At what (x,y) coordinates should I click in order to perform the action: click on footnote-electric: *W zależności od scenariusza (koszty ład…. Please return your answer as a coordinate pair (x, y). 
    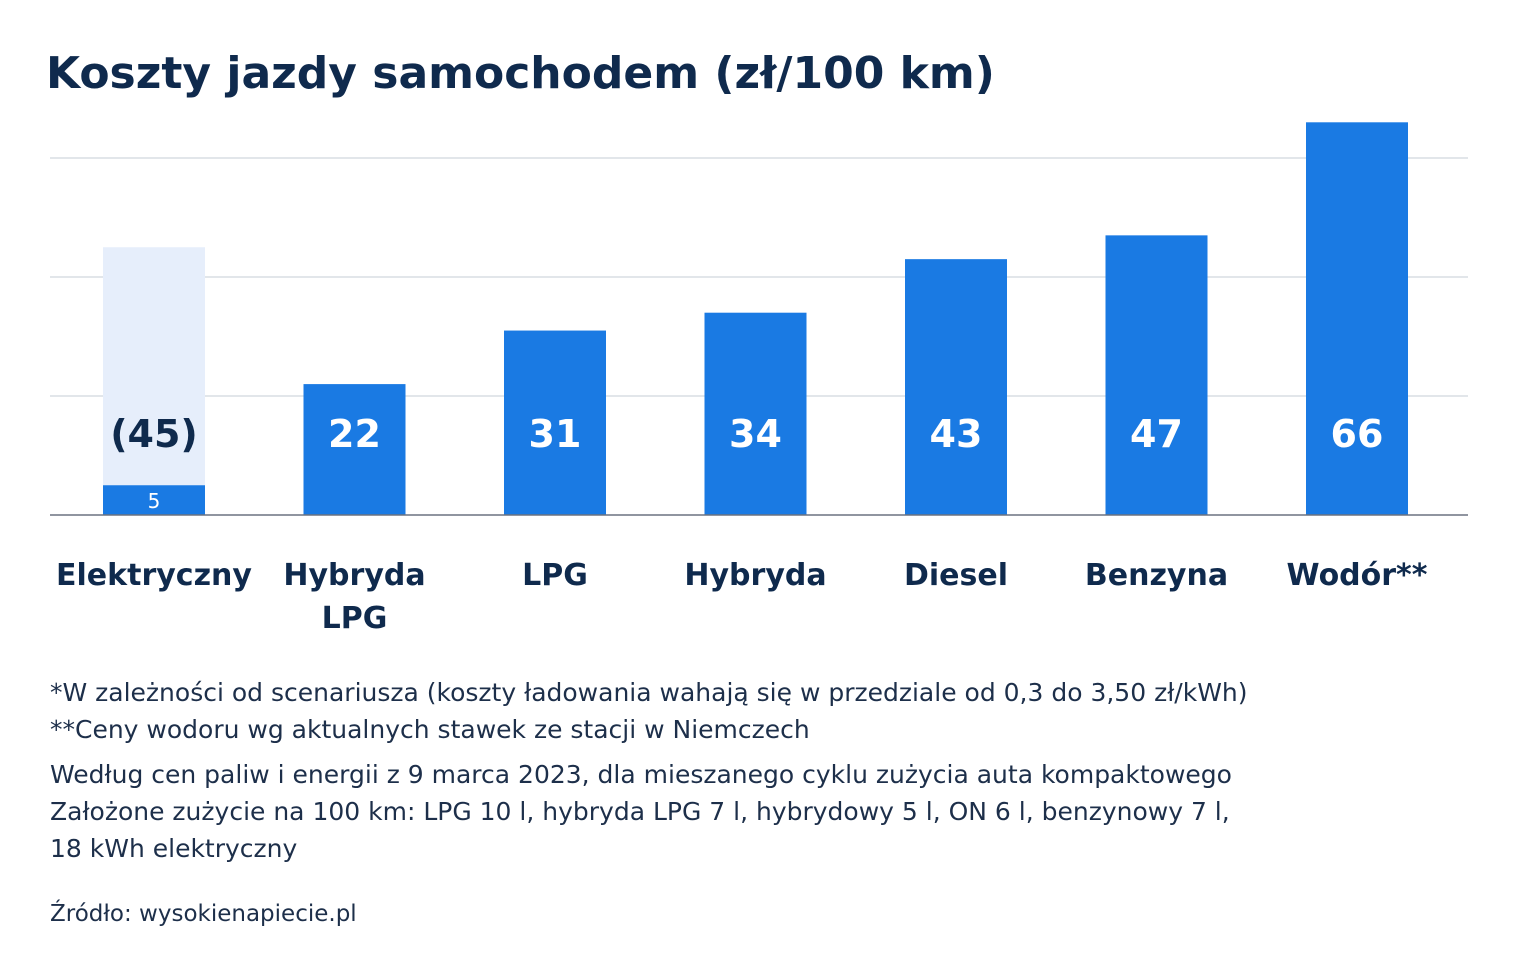
    Looking at the image, I should click on (649, 692).